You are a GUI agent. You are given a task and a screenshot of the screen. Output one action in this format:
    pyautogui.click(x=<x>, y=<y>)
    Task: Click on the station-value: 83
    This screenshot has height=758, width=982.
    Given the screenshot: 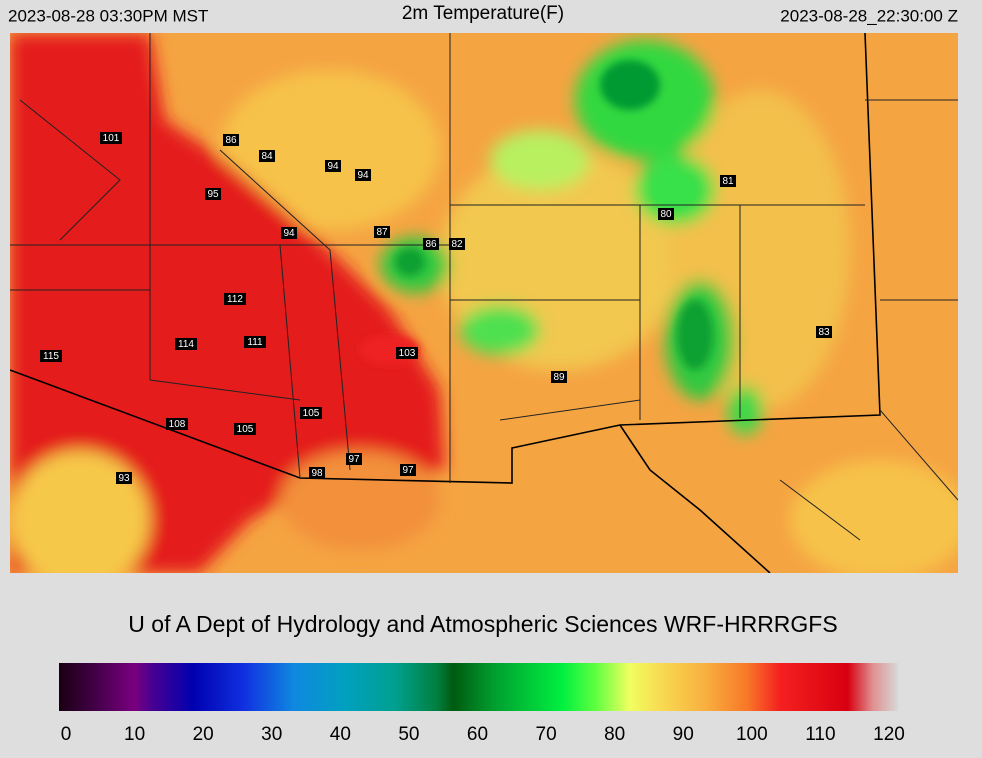 What is the action you would take?
    pyautogui.click(x=824, y=332)
    